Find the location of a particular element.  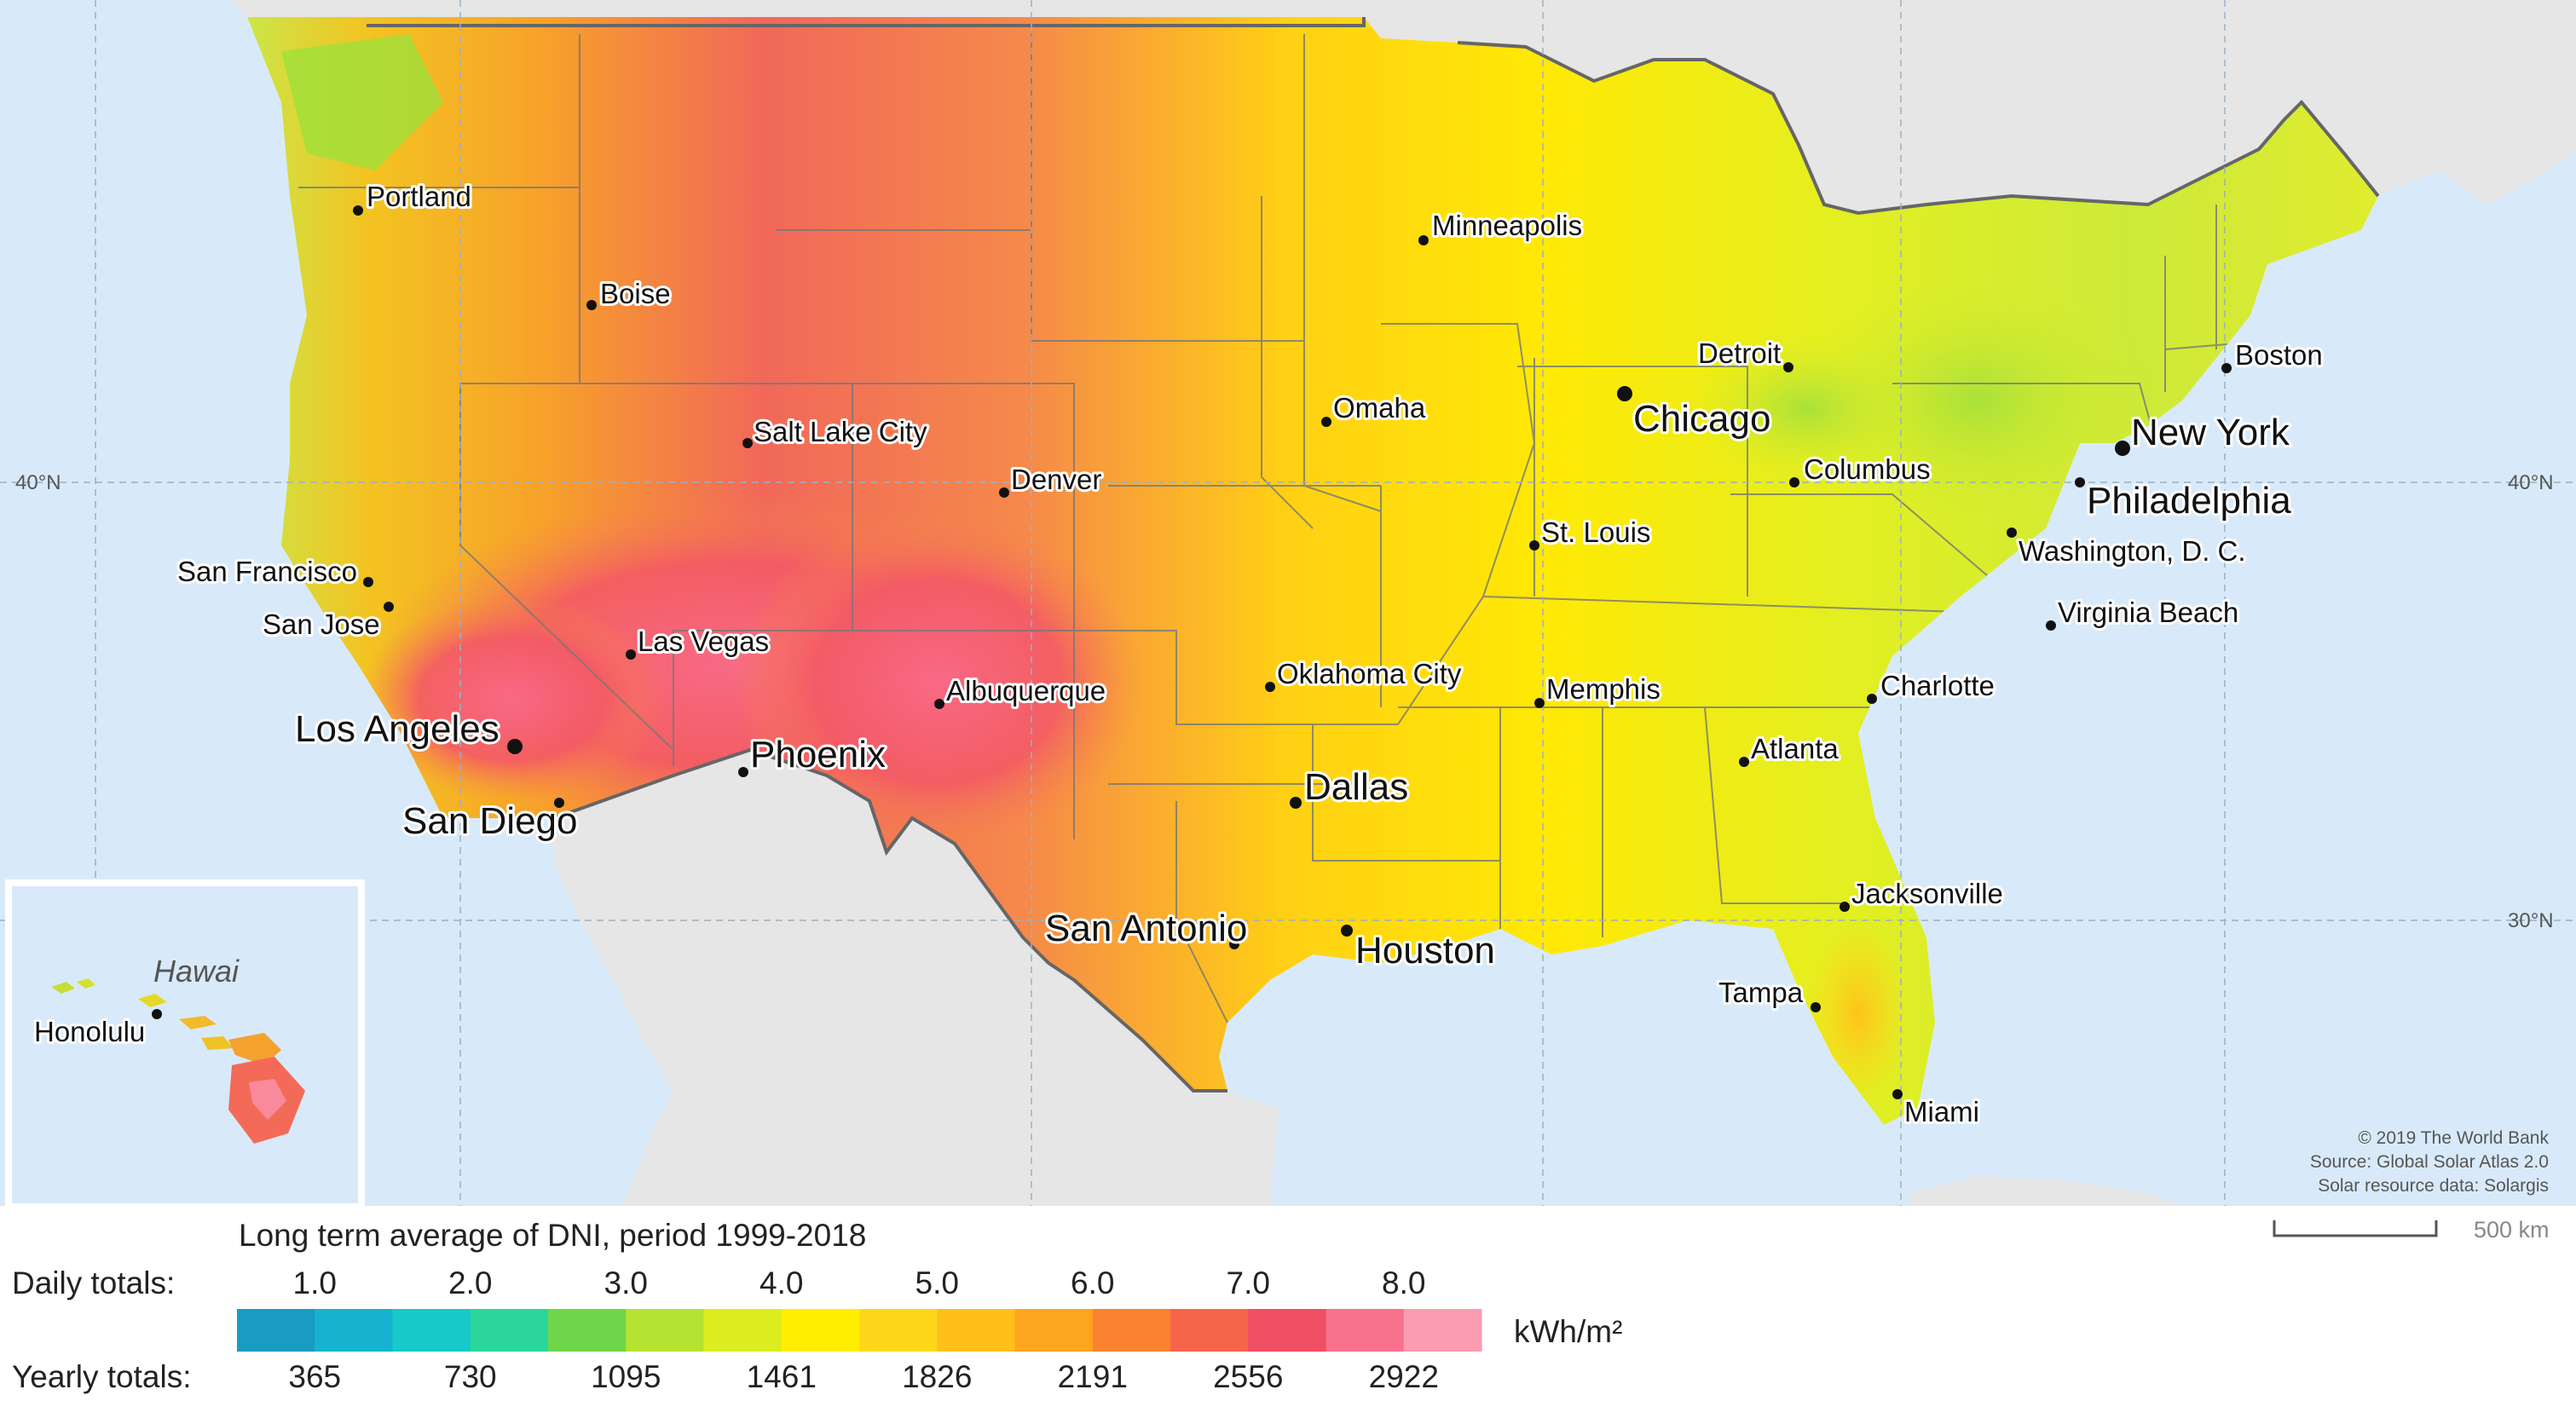

city-label-washington: Washington, D. C. is located at coordinates (2132, 551).